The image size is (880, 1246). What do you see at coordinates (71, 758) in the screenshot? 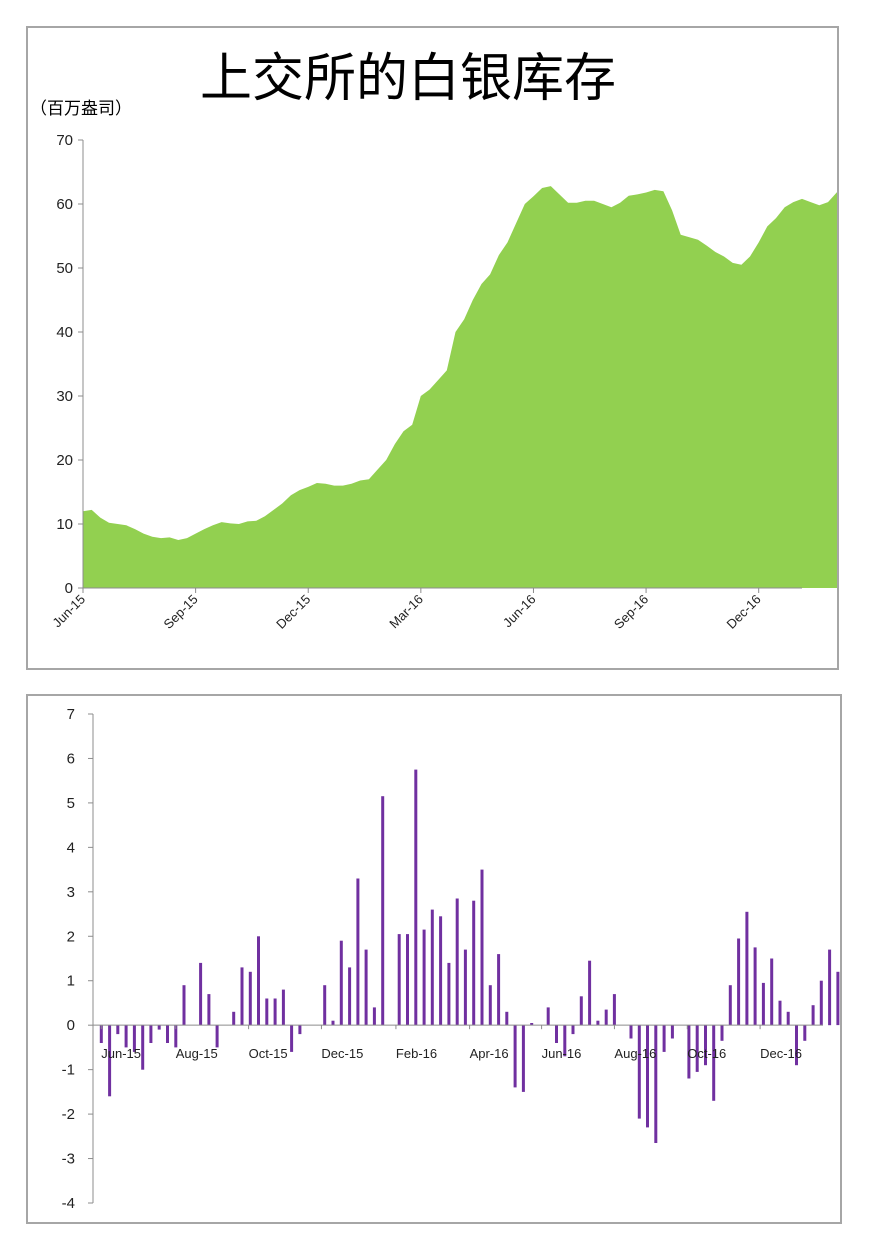
I see `y-tick-label: 6` at bounding box center [71, 758].